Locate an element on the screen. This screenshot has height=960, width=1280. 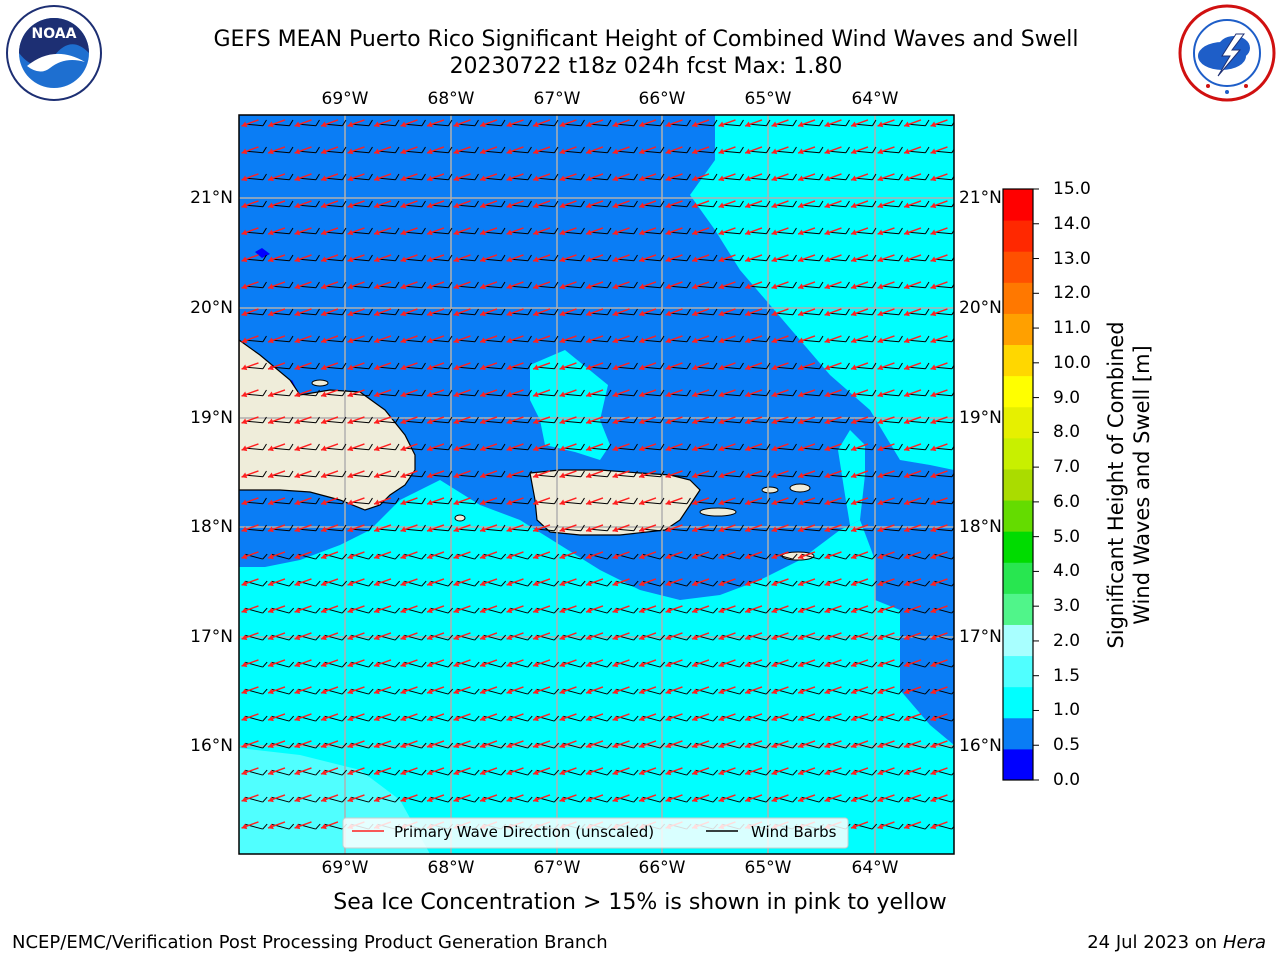
colorbar-tick-label: 8.0 is located at coordinates (1067, 432).